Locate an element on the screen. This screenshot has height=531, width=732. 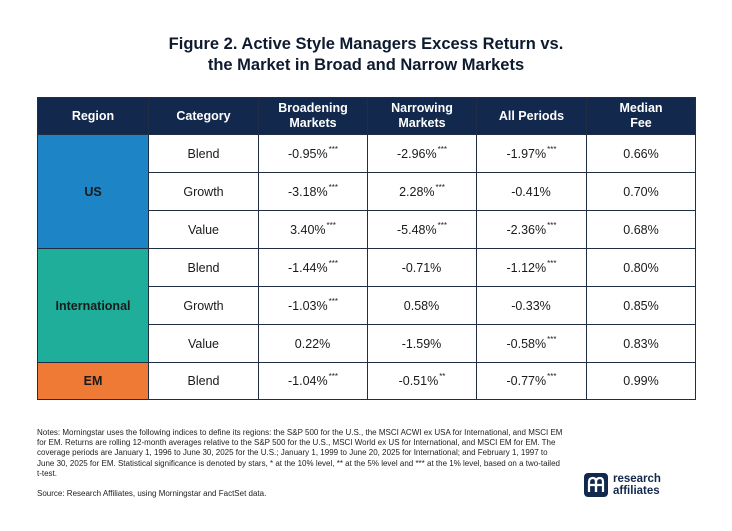
region-cell-us: US is located at coordinates (93, 191).